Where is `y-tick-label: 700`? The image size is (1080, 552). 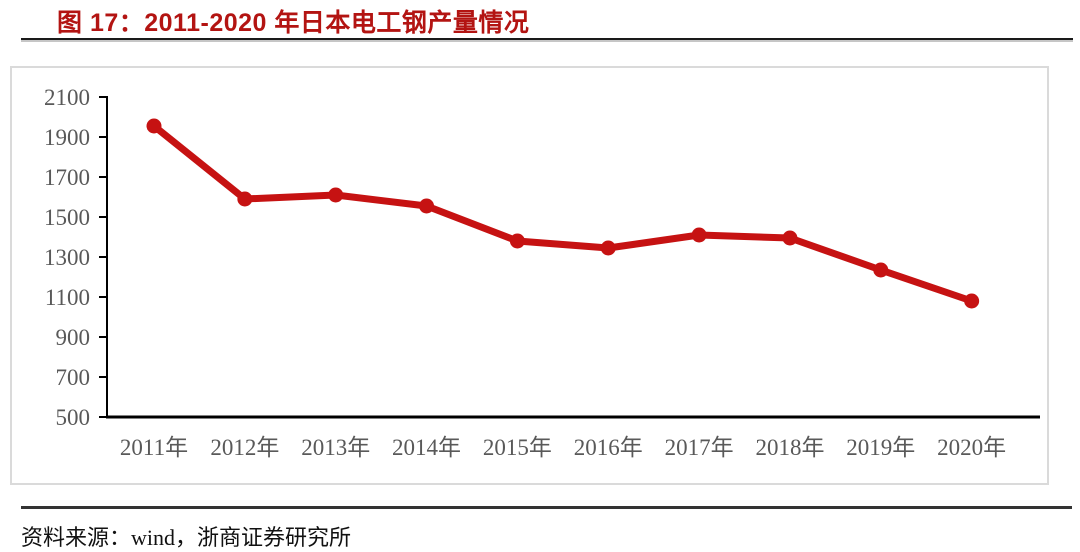 y-tick-label: 700 is located at coordinates (73, 377).